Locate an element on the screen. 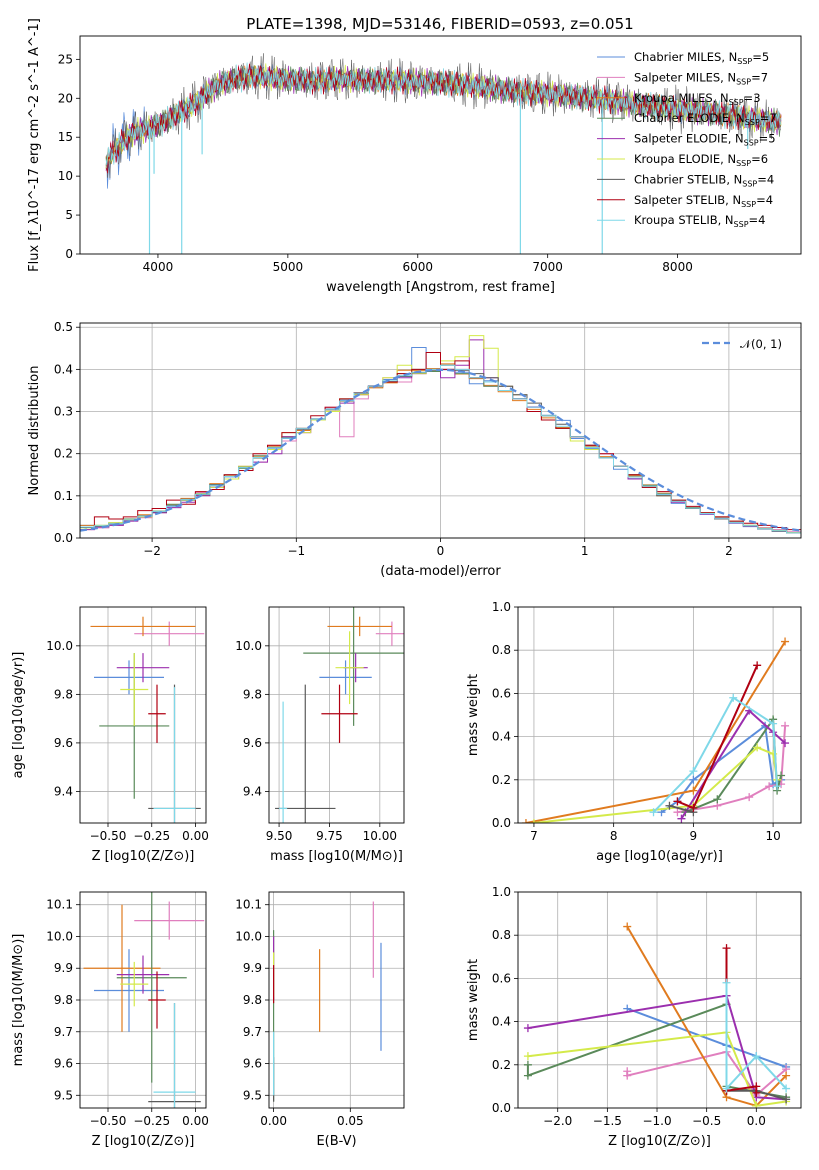 This screenshot has width=819, height=1170. y-tick-label: 9.8 is located at coordinates (63, 694).